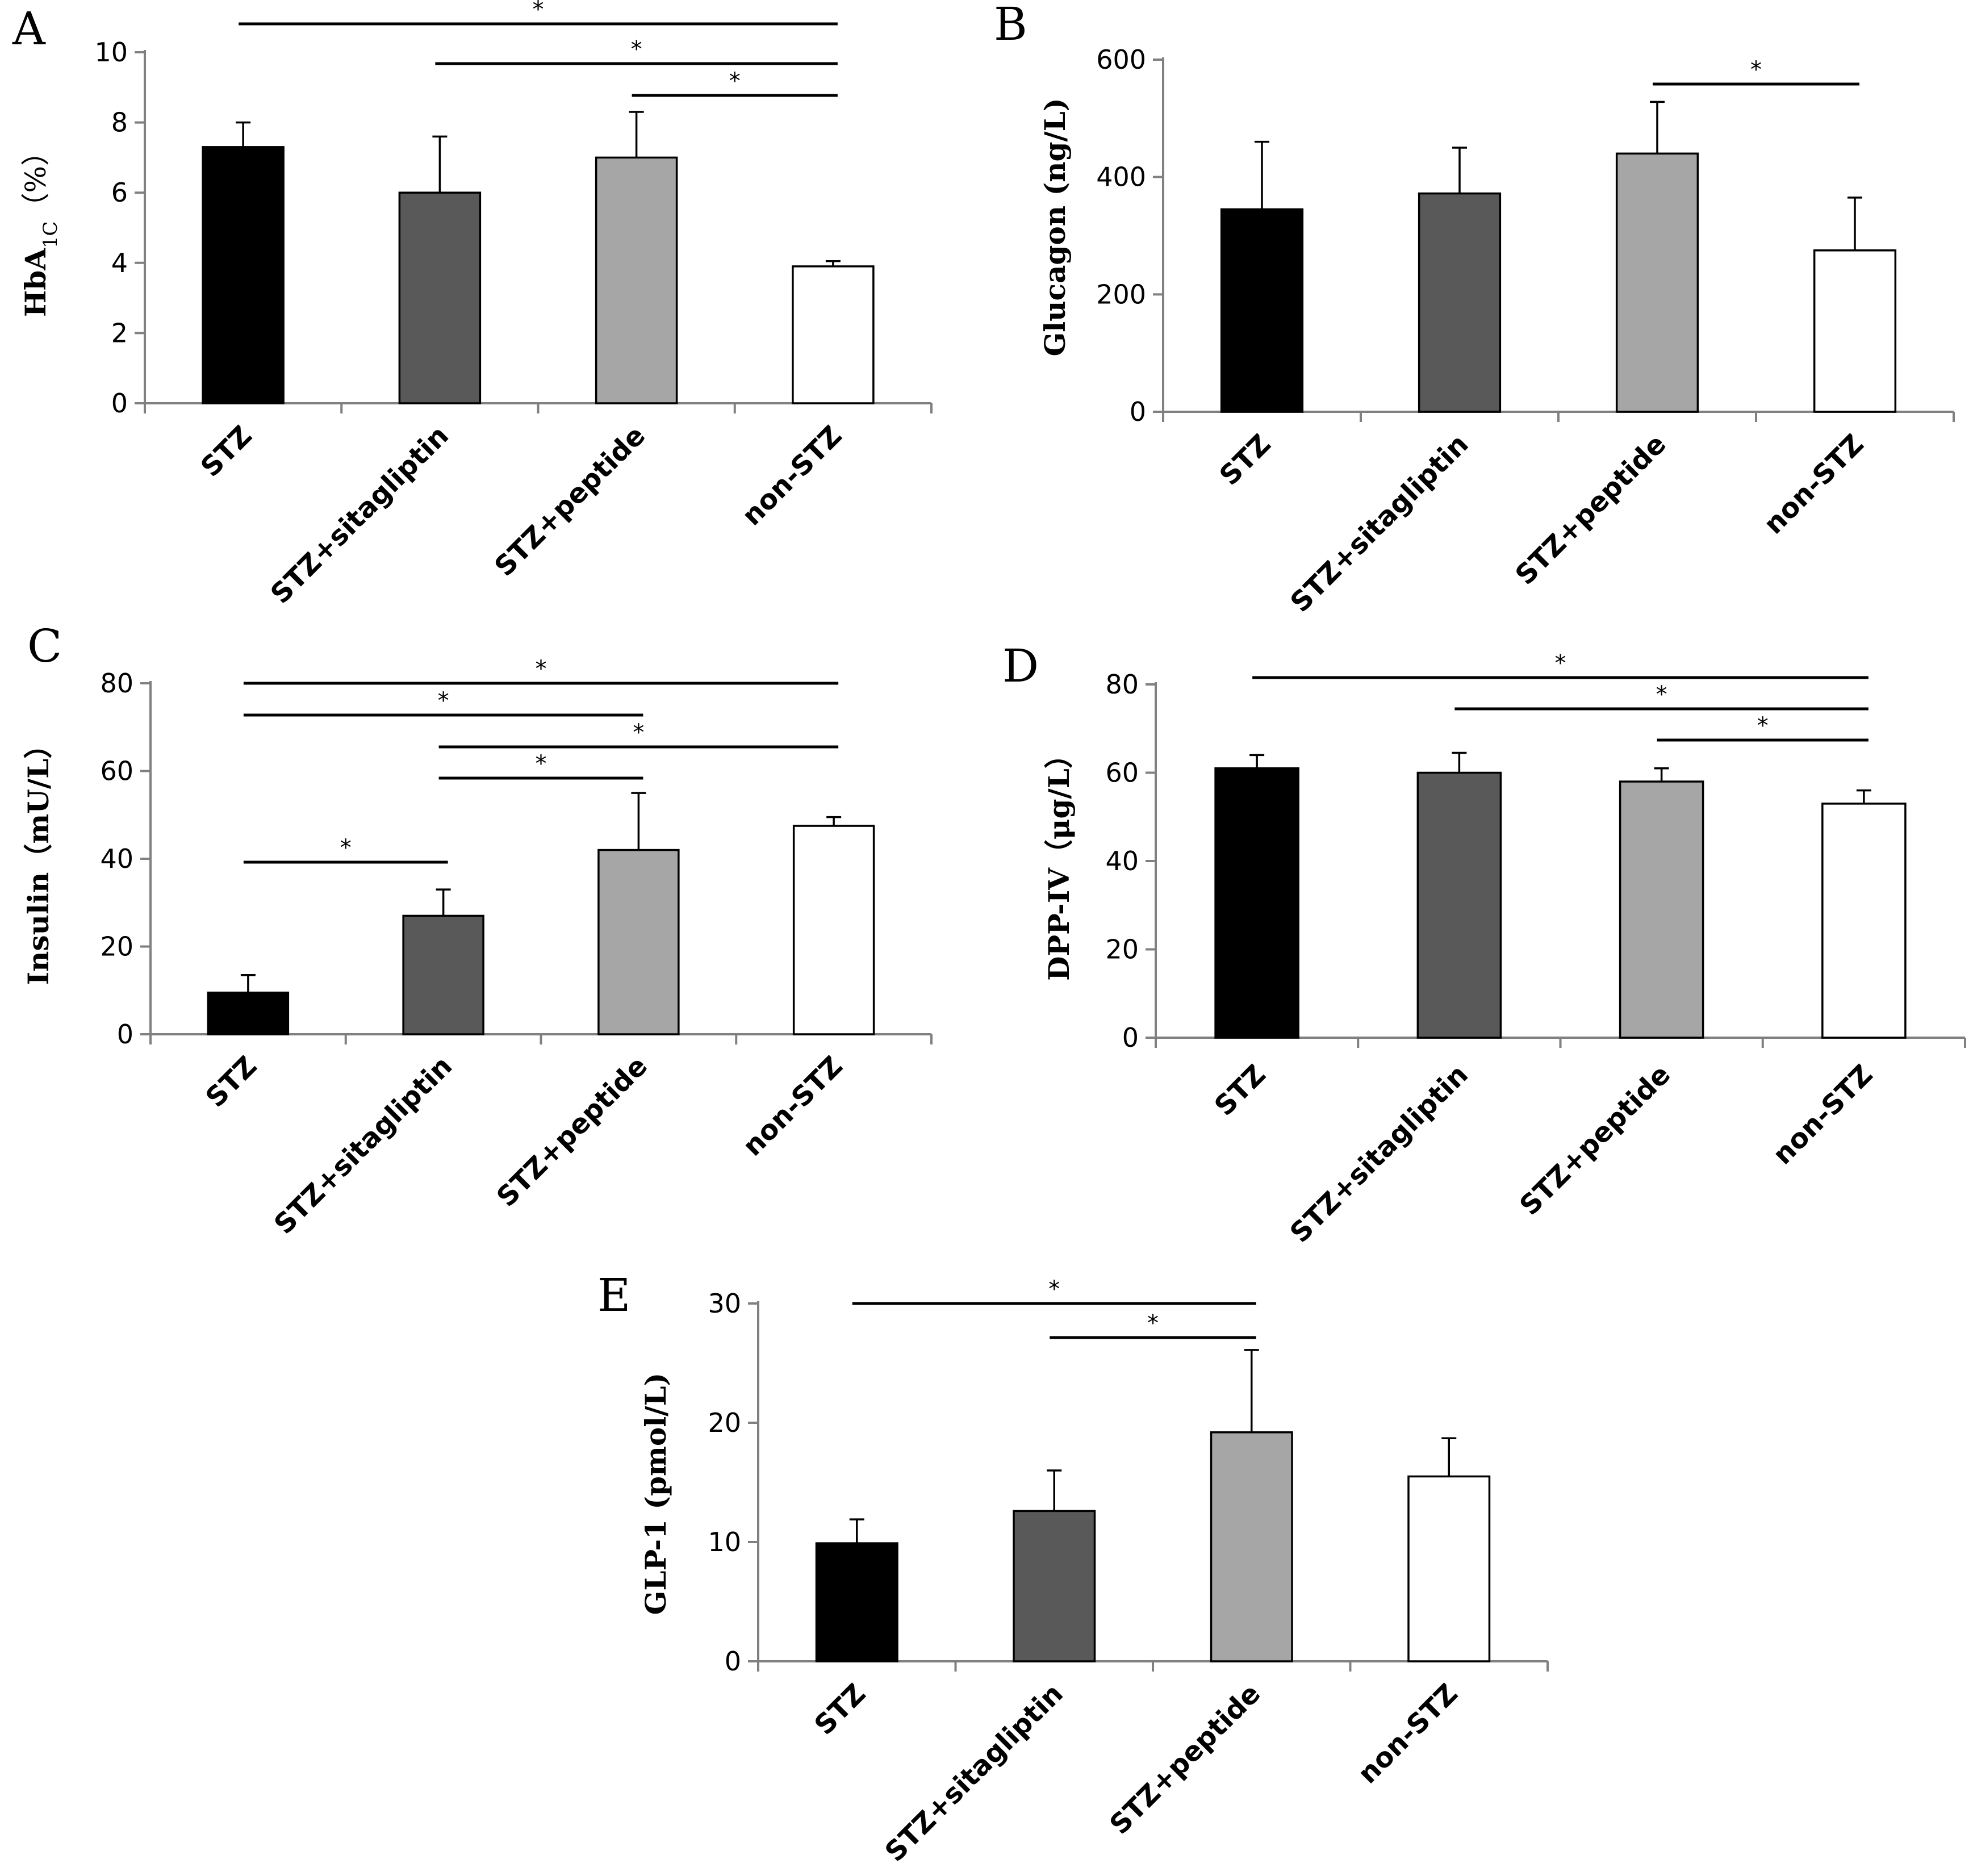 This screenshot has height=1876, width=1973. Describe the element at coordinates (655, 1494) in the screenshot. I see `y-axis-label: GLP-1 (pmol/L)` at that location.